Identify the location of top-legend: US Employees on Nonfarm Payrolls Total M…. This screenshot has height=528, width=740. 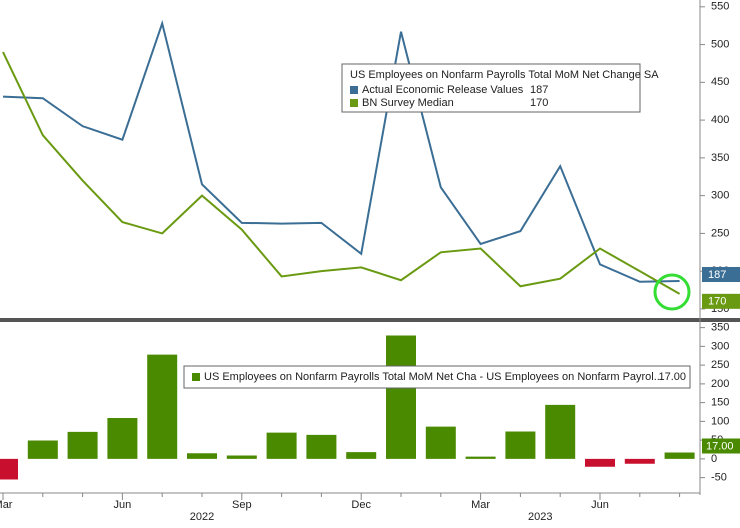
(500, 88).